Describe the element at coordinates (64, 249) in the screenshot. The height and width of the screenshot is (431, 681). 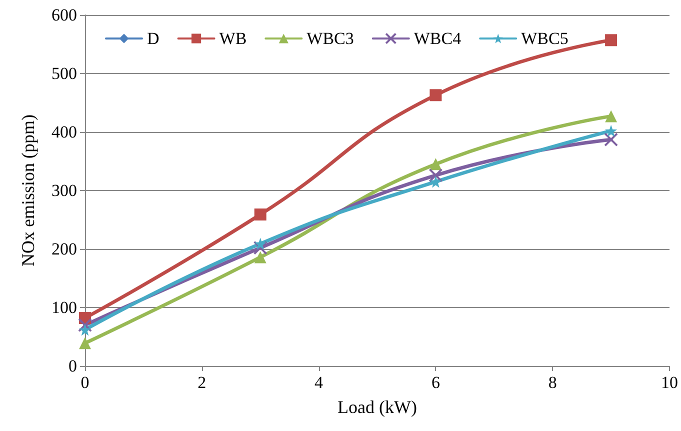
I see `y-tick-label: 200` at that location.